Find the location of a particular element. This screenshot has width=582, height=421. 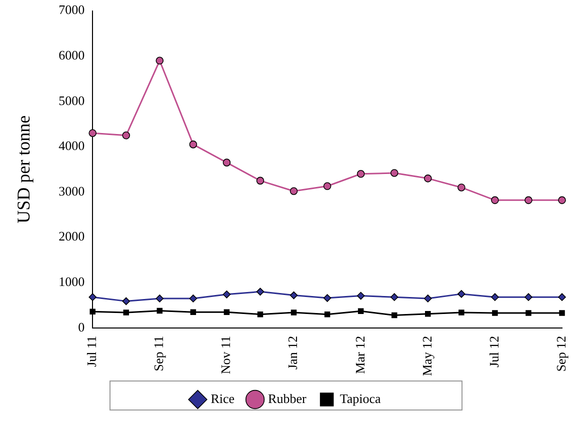

x-tick-label: Mar 12 is located at coordinates (360, 355).